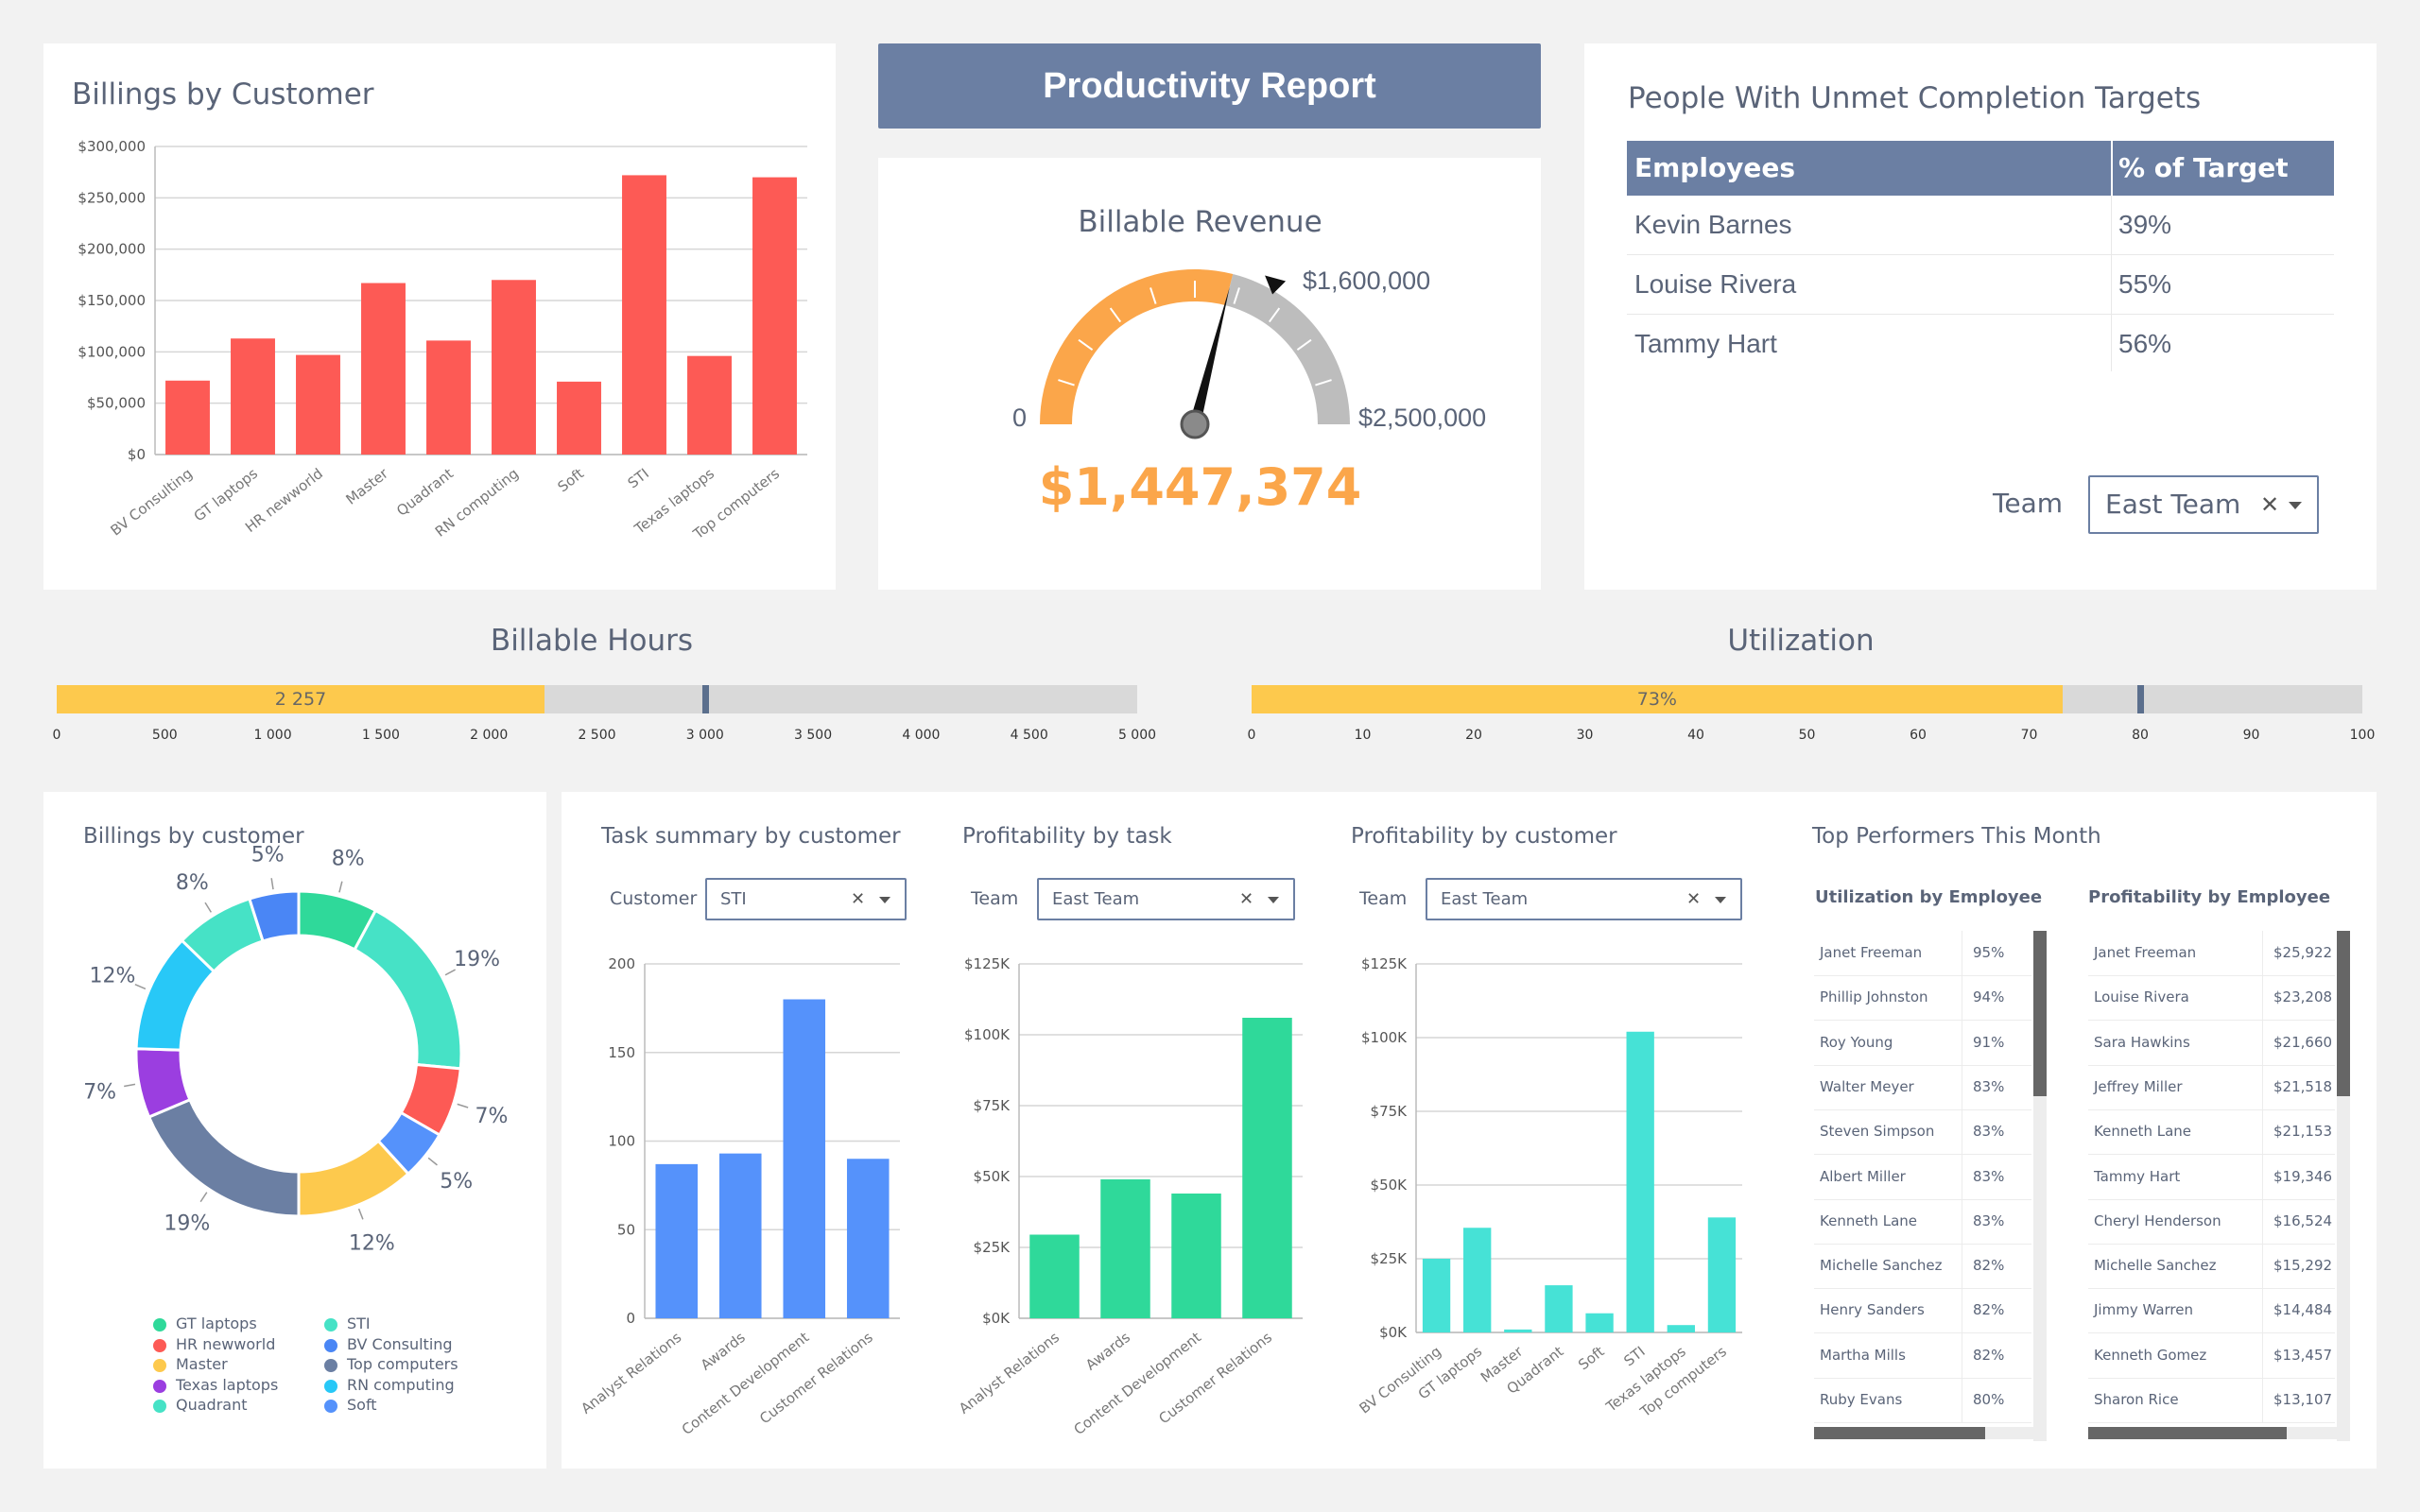  What do you see at coordinates (1922, 1177) in the screenshot?
I see `list-item: Albert Miller 83%` at bounding box center [1922, 1177].